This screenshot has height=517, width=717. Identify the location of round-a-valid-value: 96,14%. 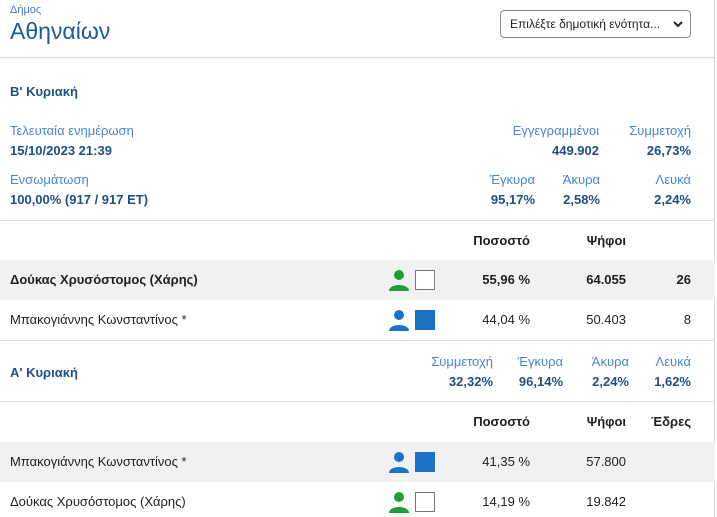
(540, 381).